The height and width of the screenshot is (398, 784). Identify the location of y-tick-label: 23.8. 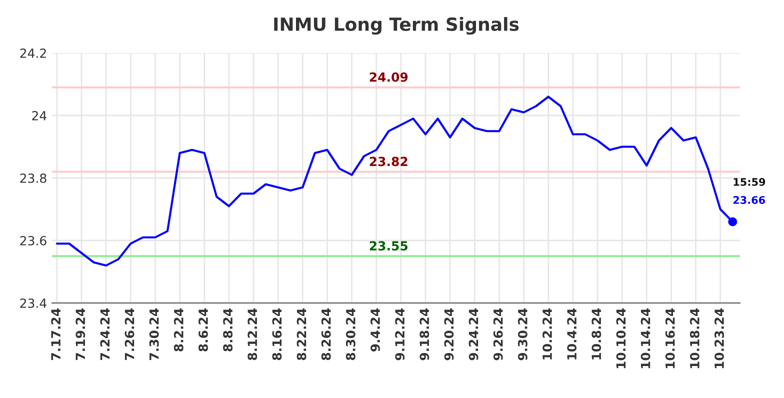
(33, 178).